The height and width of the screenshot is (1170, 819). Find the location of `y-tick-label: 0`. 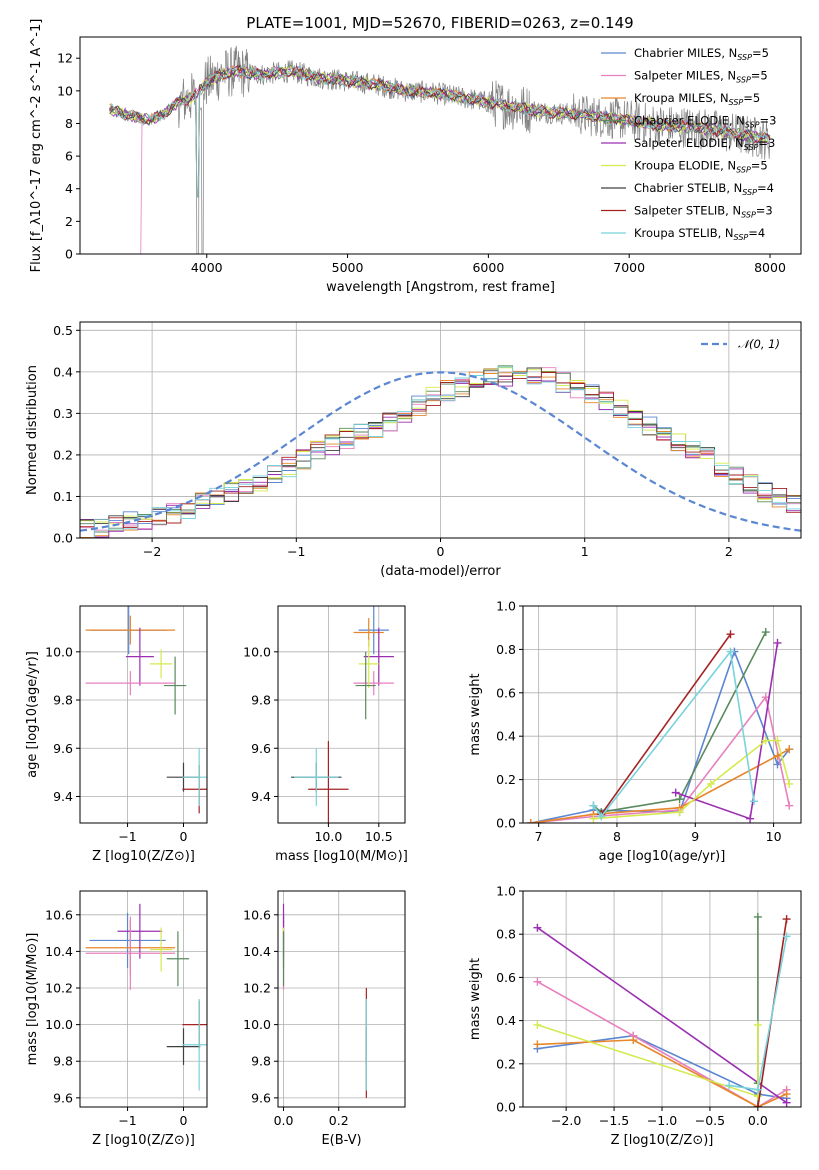

y-tick-label: 0 is located at coordinates (69, 254).